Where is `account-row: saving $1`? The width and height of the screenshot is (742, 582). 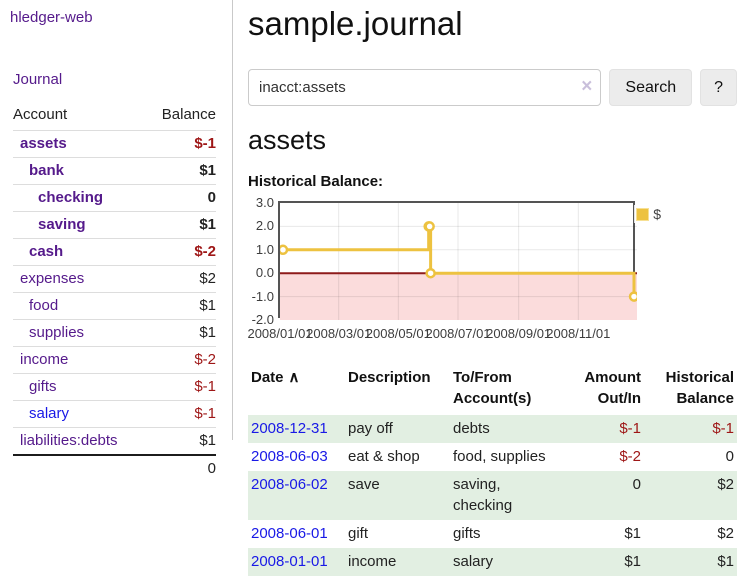 account-row: saving $1 is located at coordinates (114, 225).